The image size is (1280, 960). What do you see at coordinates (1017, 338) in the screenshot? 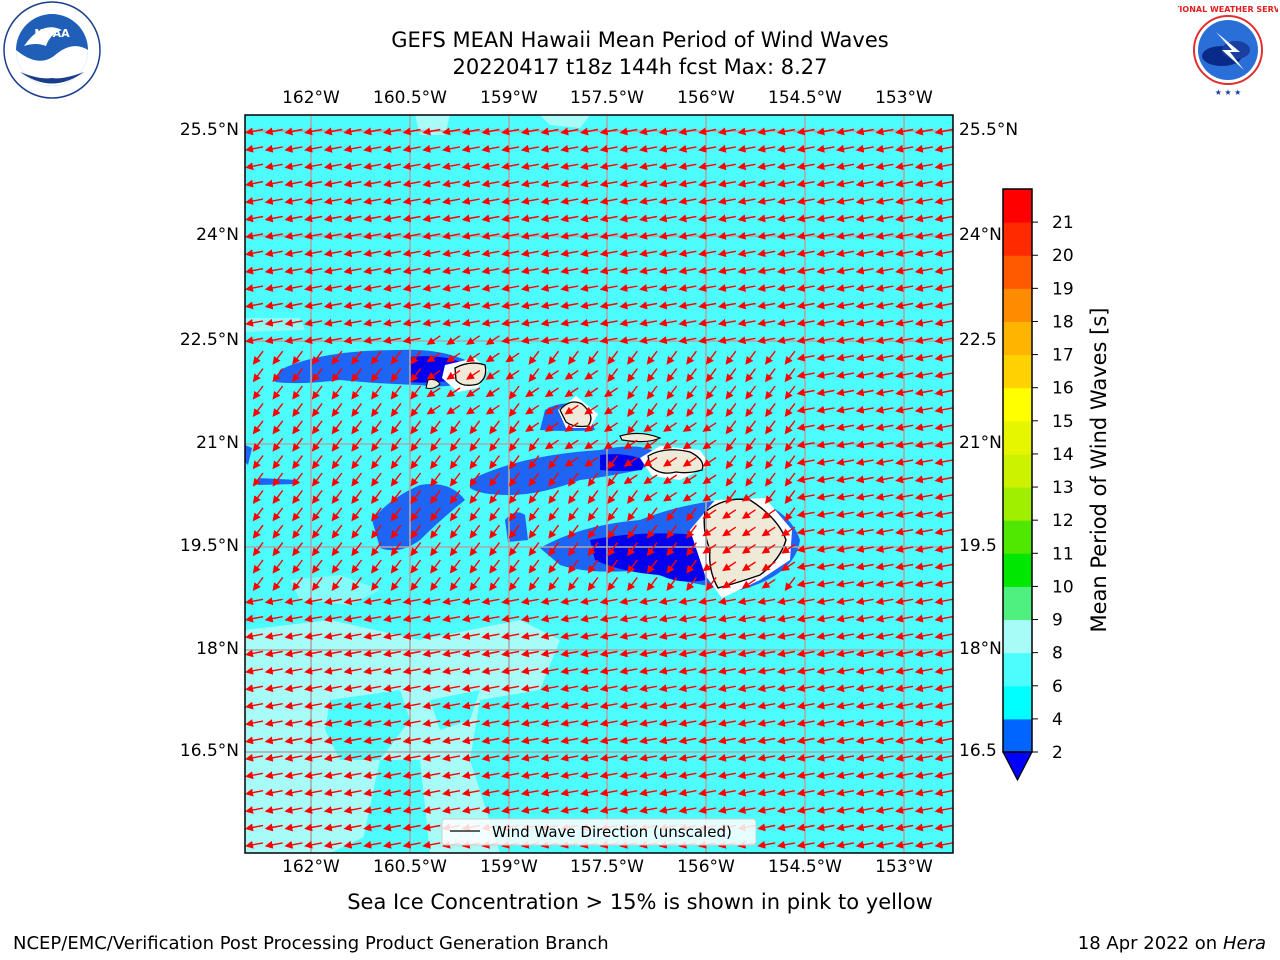
I see `colorbar-segment` at bounding box center [1017, 338].